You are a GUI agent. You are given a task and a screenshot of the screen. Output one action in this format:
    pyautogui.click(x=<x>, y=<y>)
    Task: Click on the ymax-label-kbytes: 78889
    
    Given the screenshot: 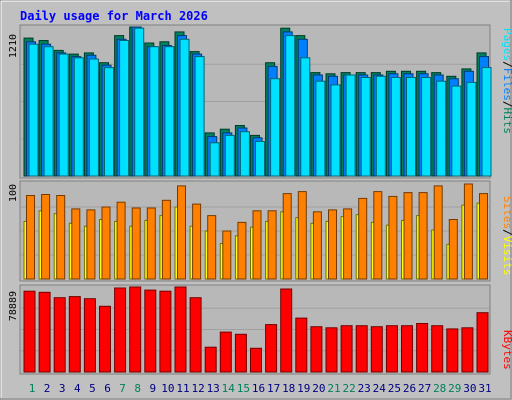 What is the action you would take?
    pyautogui.click(x=13, y=306)
    